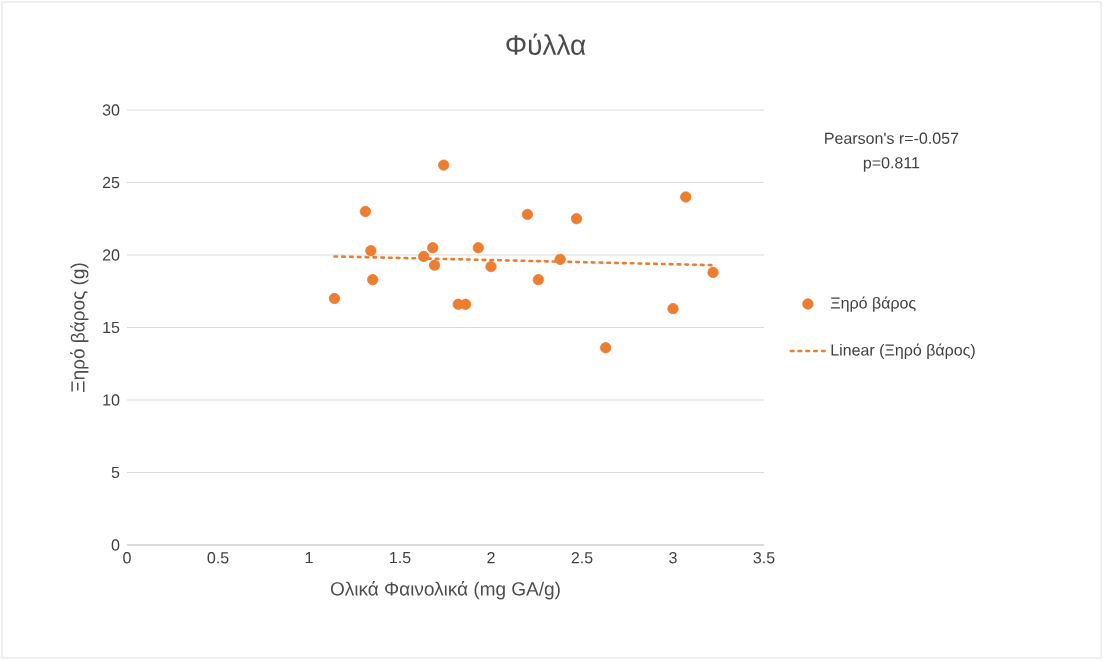 Image resolution: width=1103 pixels, height=660 pixels. I want to click on y-tick-label: 30, so click(111, 110).